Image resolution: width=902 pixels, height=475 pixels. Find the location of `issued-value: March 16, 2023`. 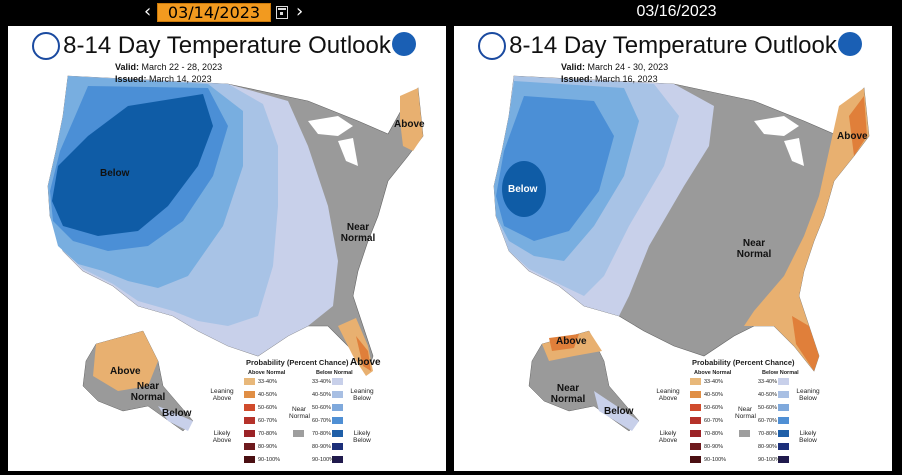

issued-value: March 16, 2023 is located at coordinates (626, 79).